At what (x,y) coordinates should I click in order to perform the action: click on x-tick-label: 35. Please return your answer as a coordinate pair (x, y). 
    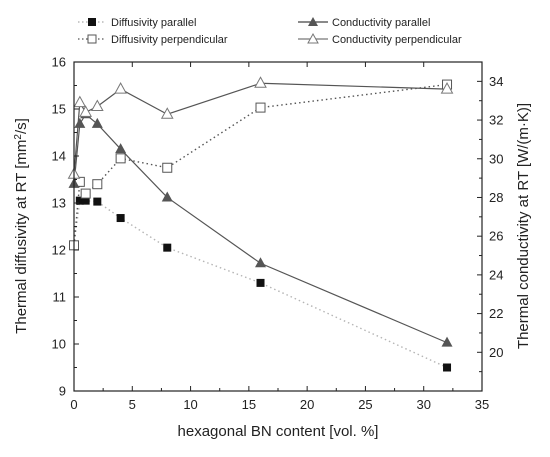
    Looking at the image, I should click on (482, 404).